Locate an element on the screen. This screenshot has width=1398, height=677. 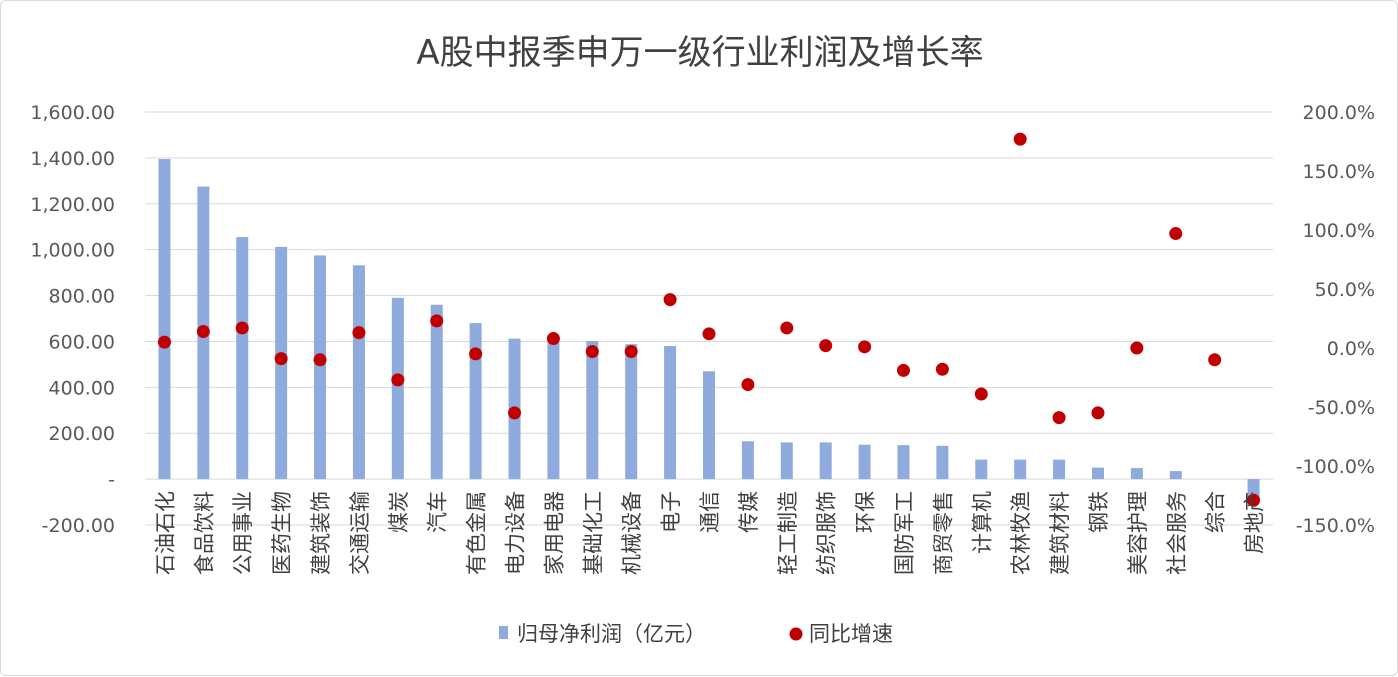
y-left-tick-label: 1,400.00 is located at coordinates (72, 159).